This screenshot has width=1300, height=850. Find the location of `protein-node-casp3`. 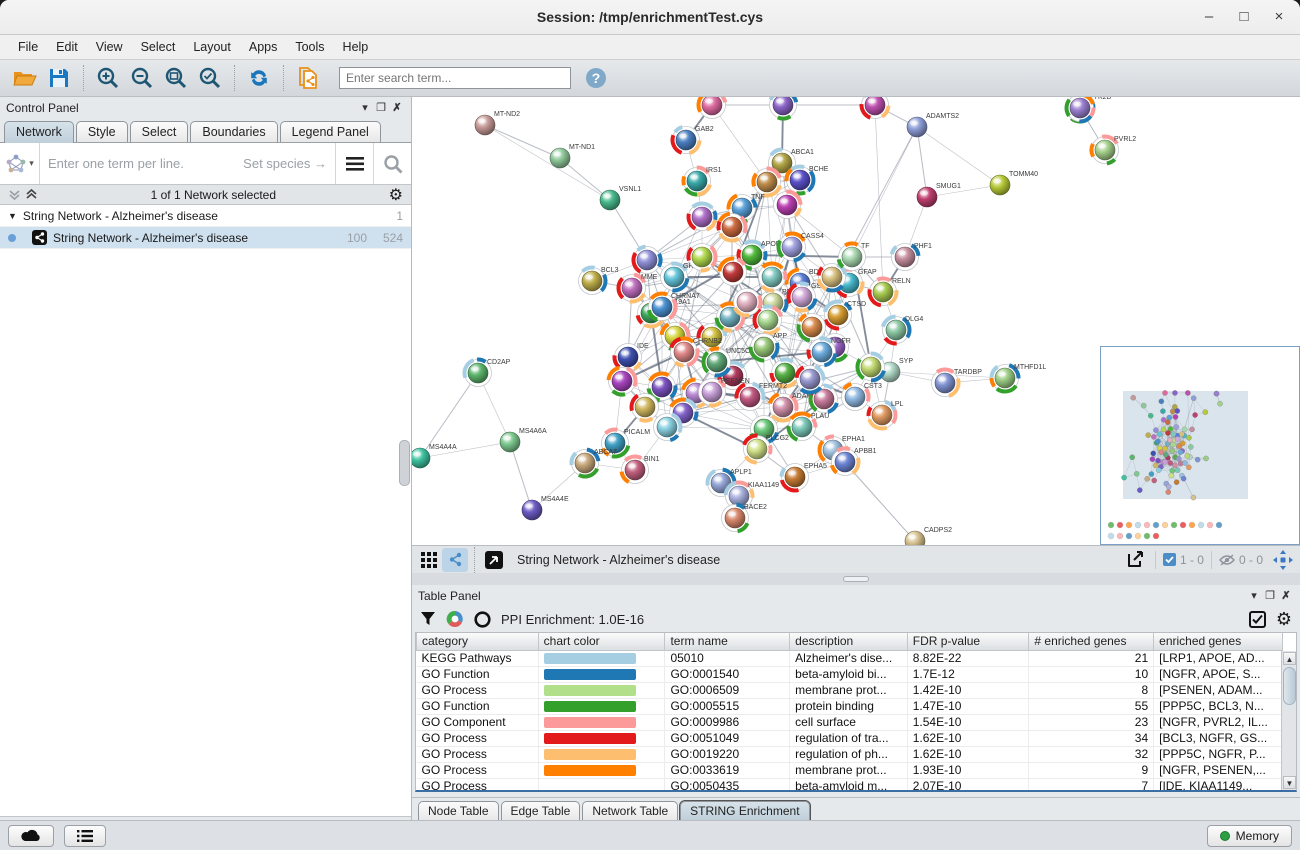

protein-node-casp3 is located at coordinates (811, 328).